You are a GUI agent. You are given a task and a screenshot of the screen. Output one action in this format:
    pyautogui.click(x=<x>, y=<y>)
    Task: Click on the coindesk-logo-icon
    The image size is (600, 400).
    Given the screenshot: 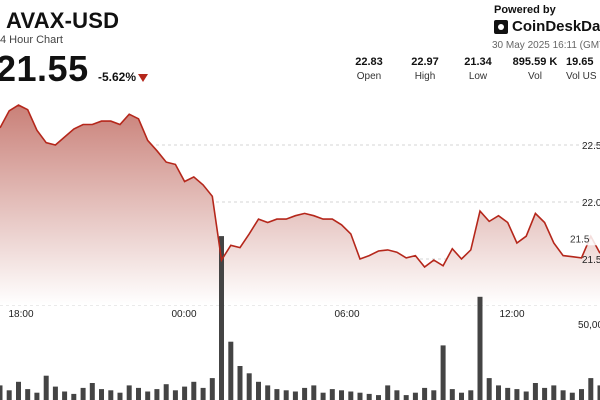 What is the action you would take?
    pyautogui.click(x=501, y=26)
    